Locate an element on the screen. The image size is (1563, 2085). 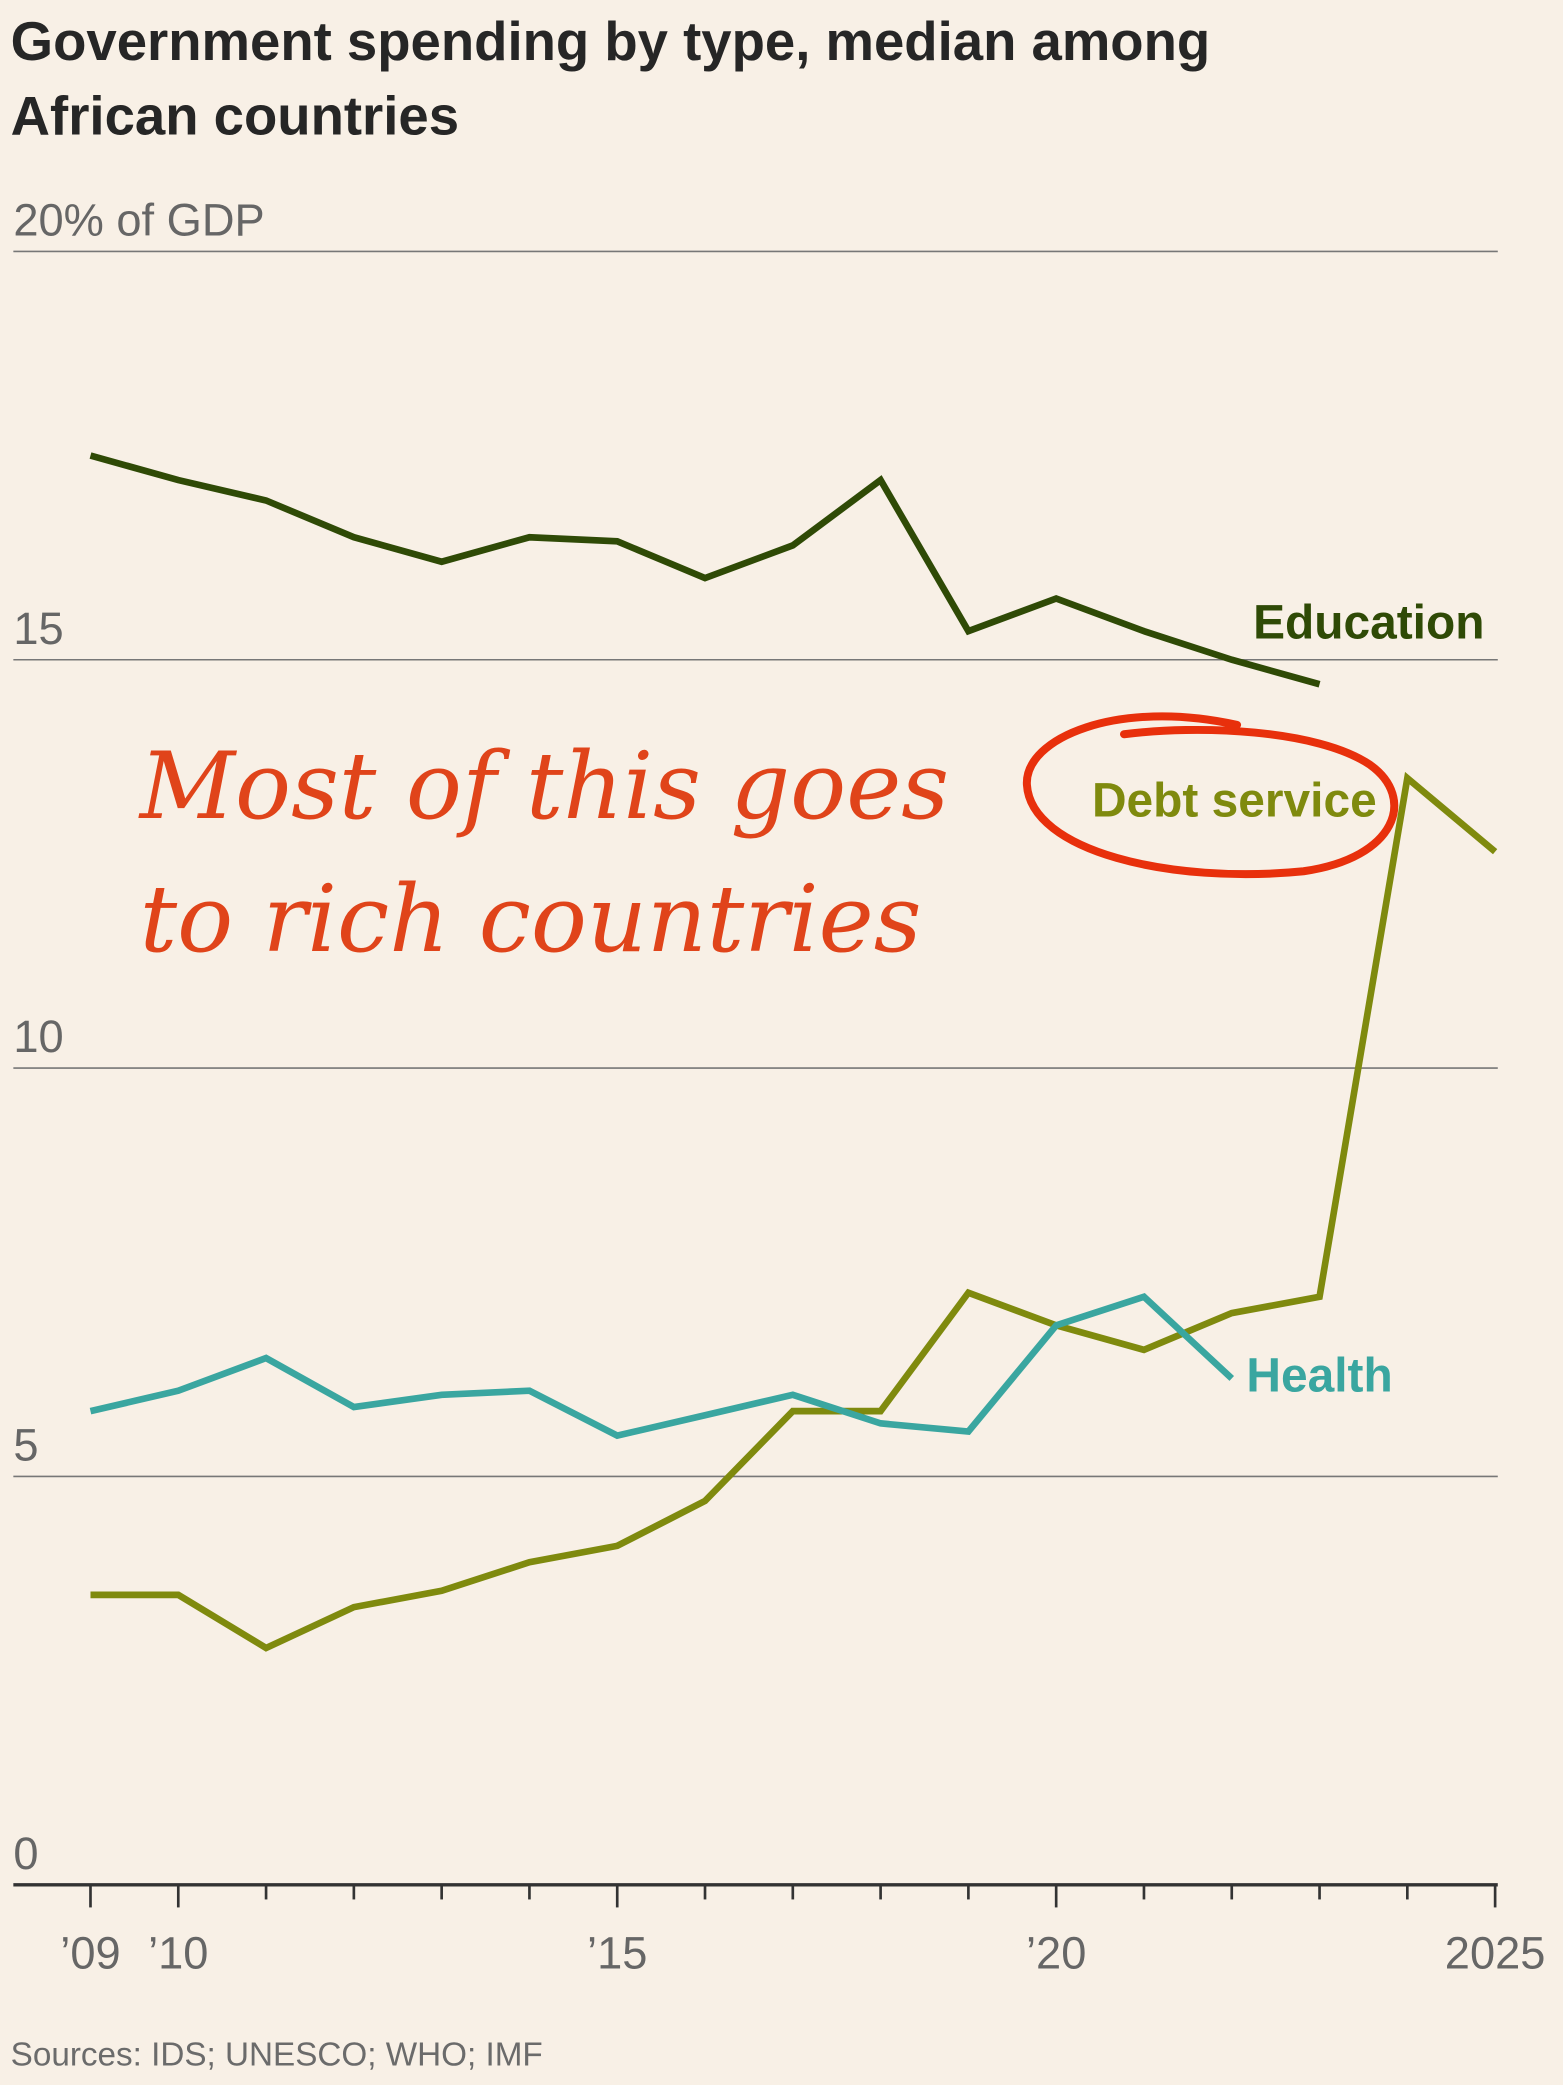
chart-title: African countries is located at coordinates (235, 115).